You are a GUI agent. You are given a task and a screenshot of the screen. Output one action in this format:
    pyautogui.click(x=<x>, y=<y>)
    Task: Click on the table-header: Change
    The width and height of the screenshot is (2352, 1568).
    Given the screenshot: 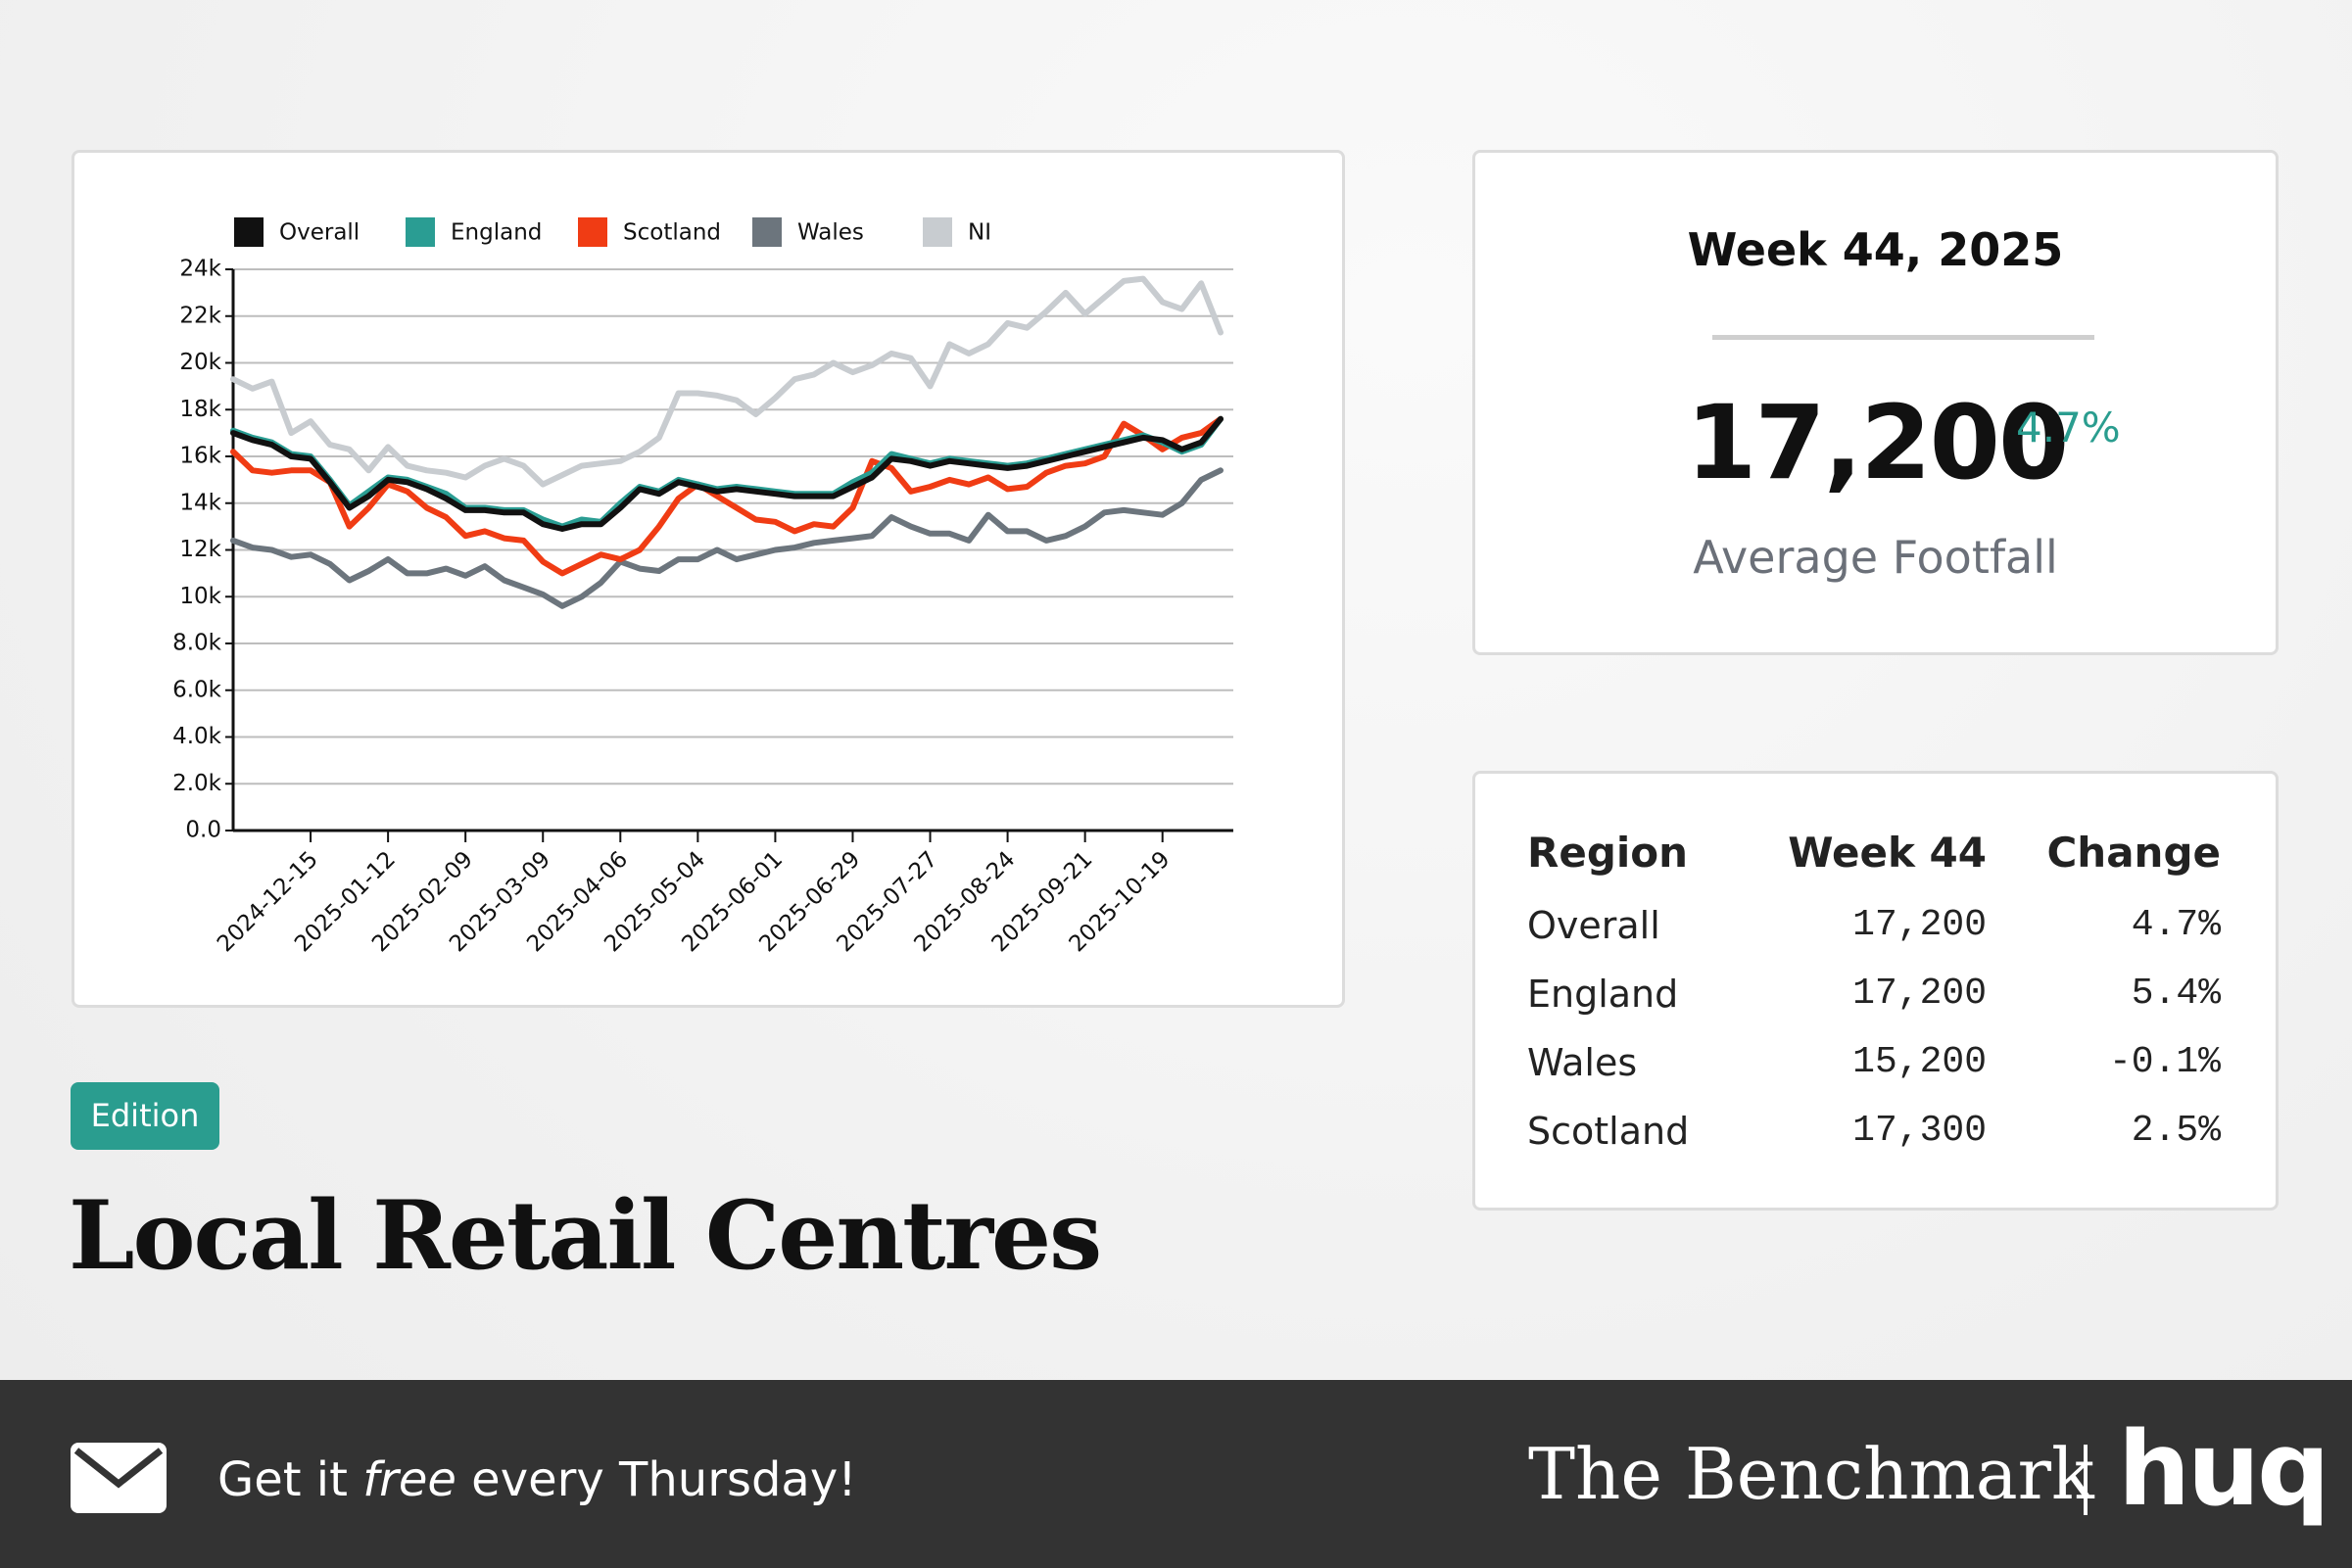 What is the action you would take?
    pyautogui.click(x=2133, y=853)
    